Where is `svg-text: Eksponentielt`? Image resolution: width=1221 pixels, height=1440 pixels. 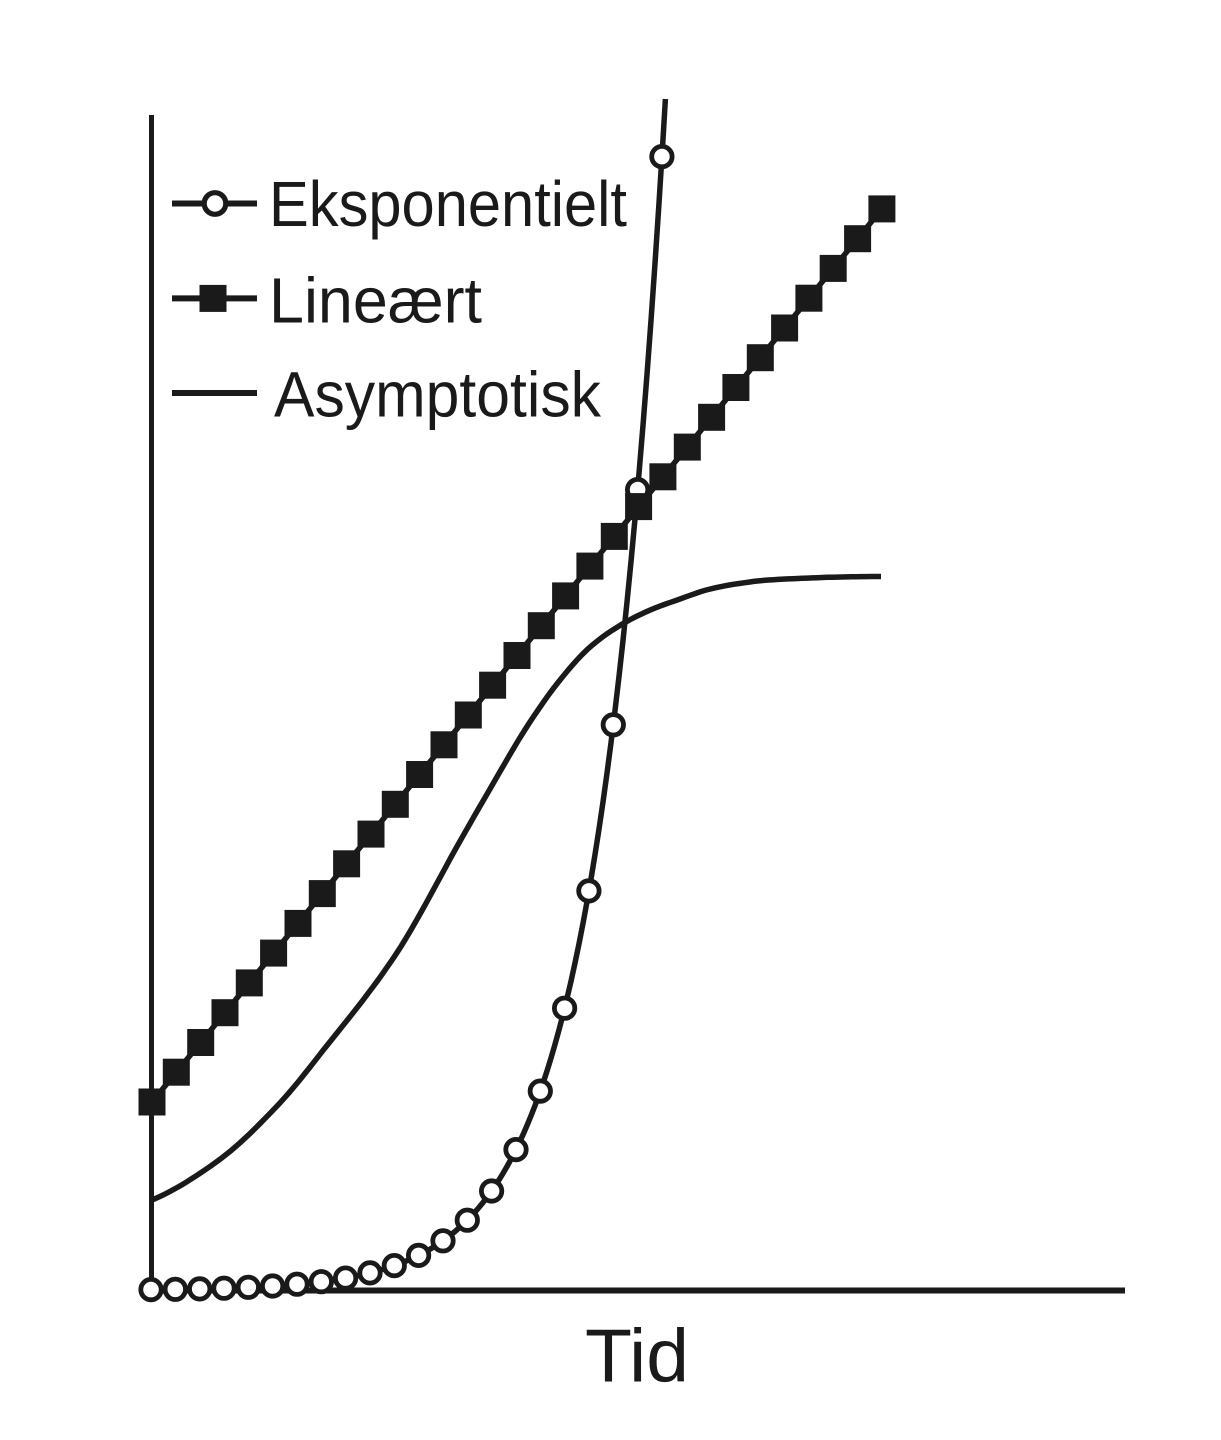
svg-text: Eksponentielt is located at coordinates (448, 204).